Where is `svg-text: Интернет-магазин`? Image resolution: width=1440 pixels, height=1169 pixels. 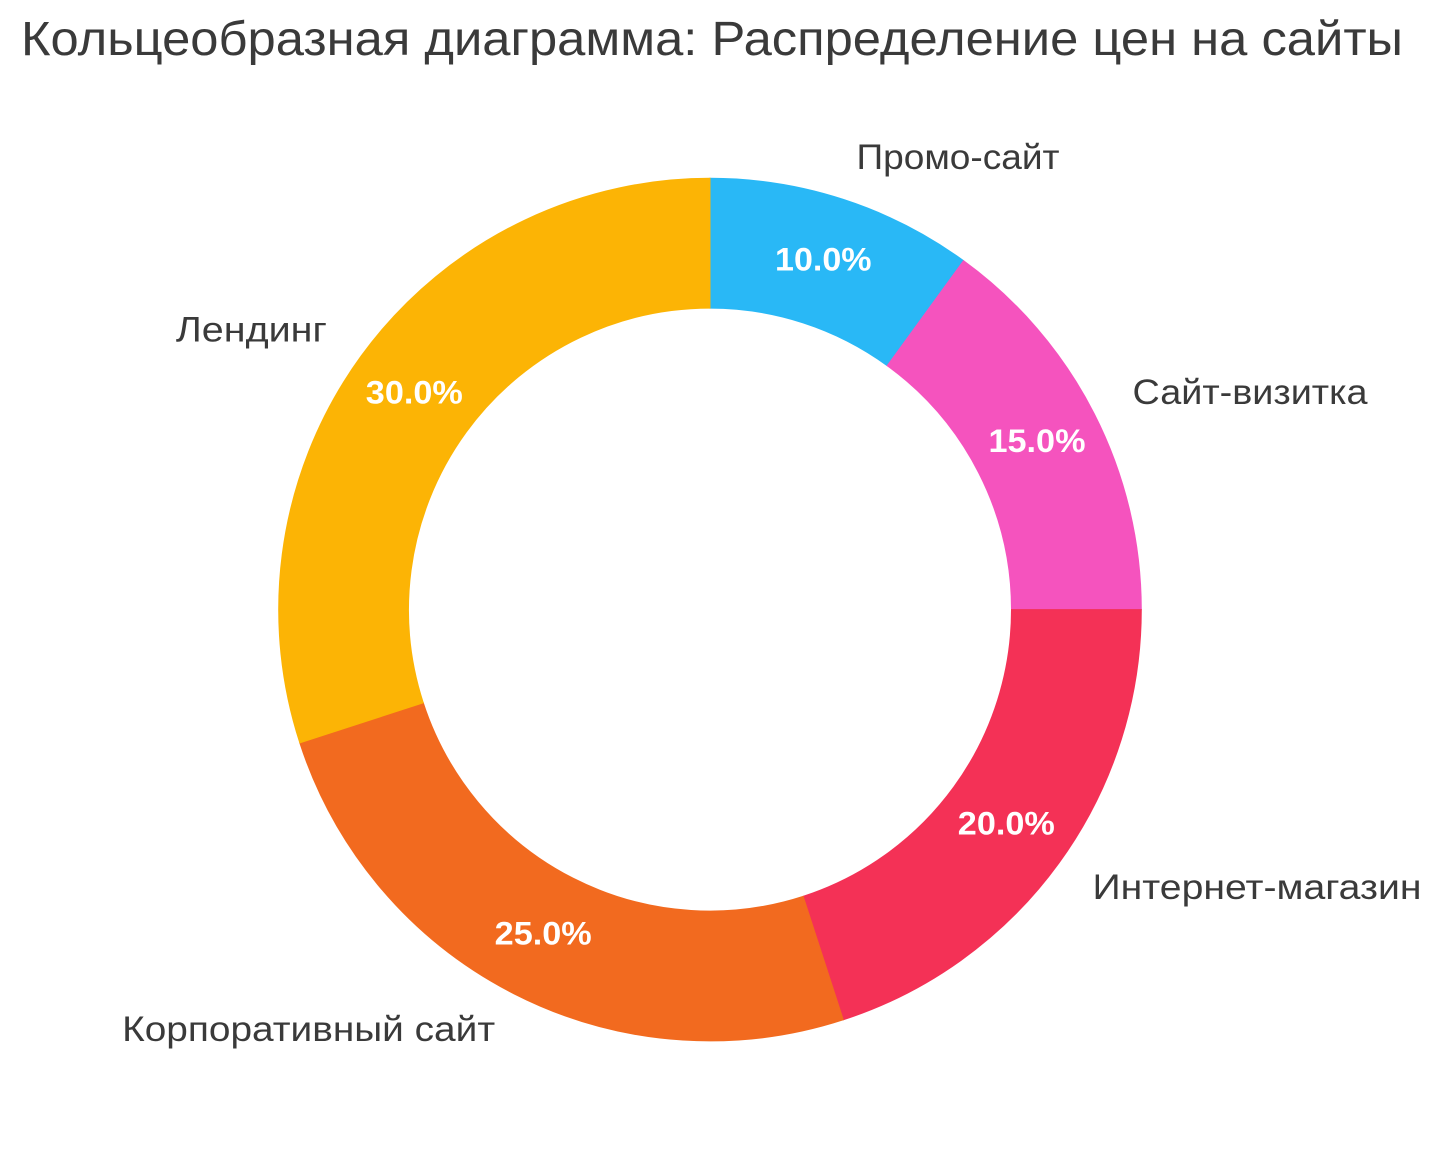
svg-text: Интернет-магазин is located at coordinates (1257, 887).